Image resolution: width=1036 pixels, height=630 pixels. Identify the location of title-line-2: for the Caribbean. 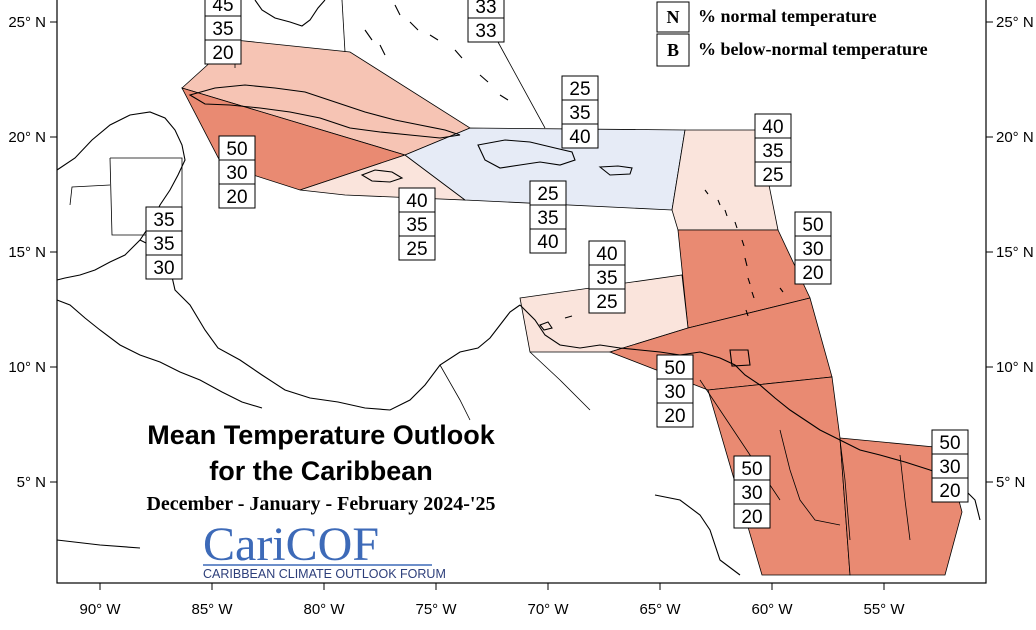
(321, 471).